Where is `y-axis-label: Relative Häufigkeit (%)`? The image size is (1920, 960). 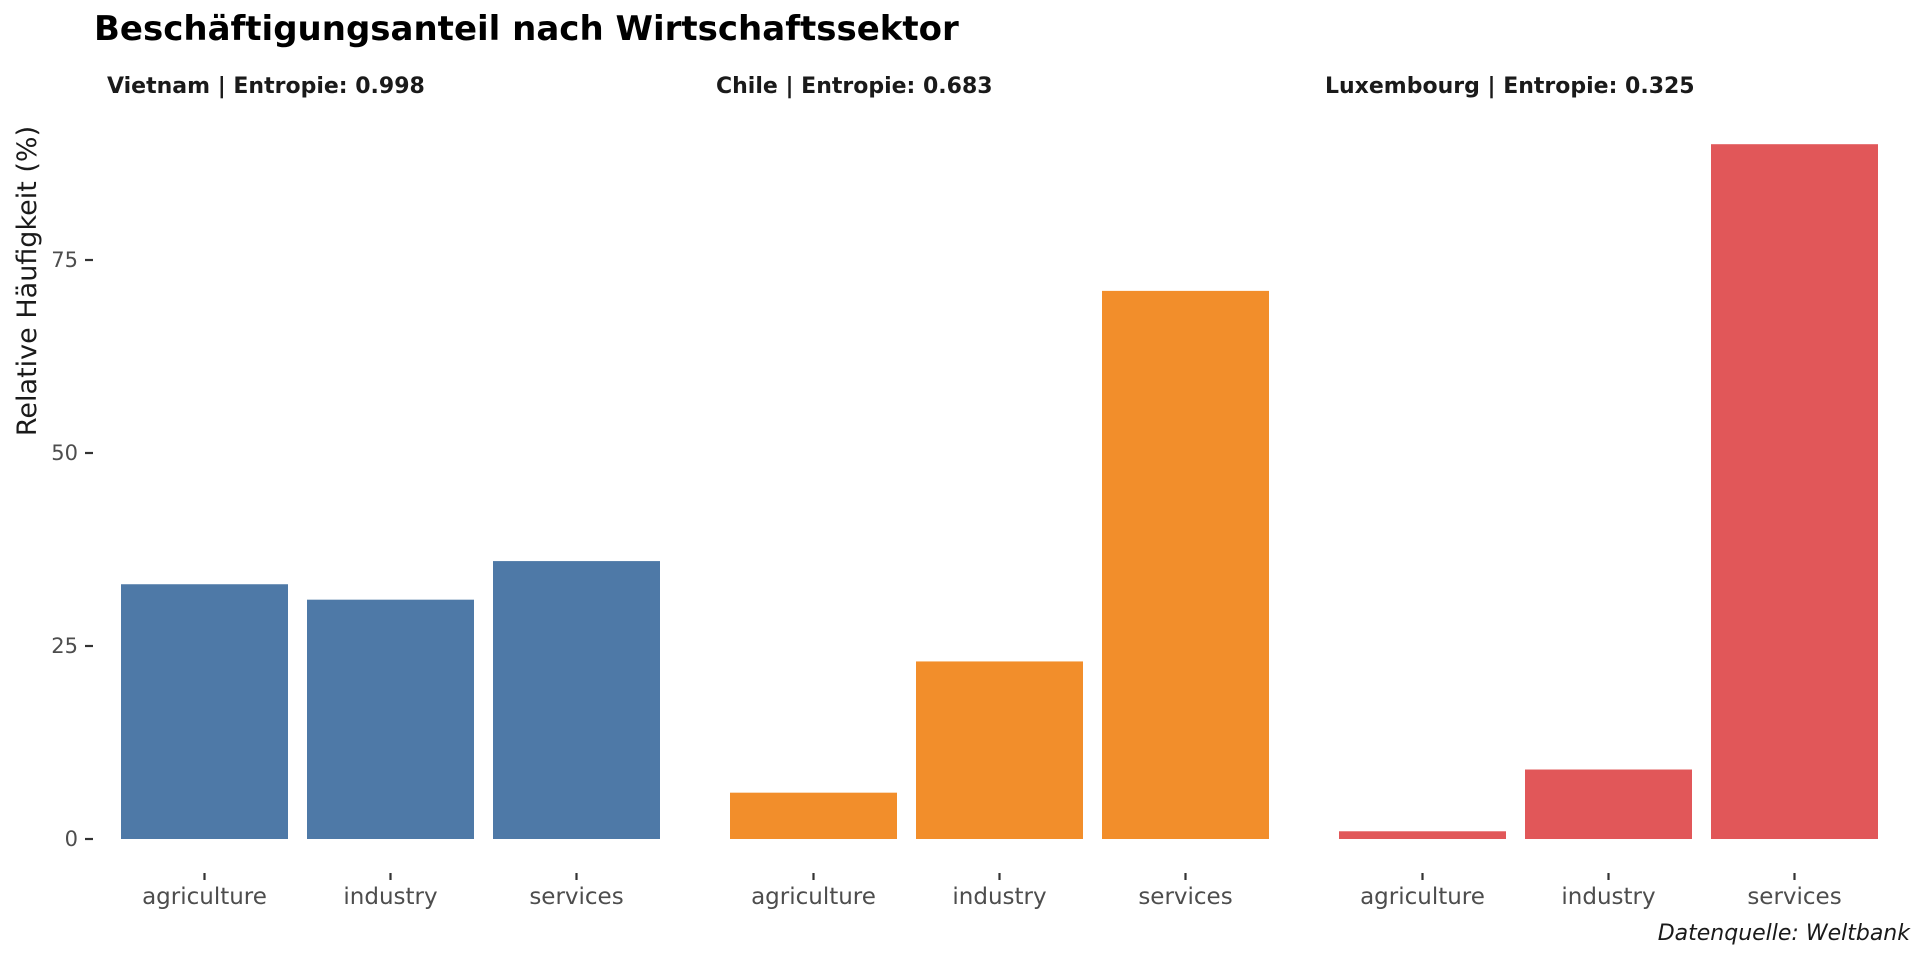
y-axis-label: Relative Häufigkeit (%) is located at coordinates (27, 281).